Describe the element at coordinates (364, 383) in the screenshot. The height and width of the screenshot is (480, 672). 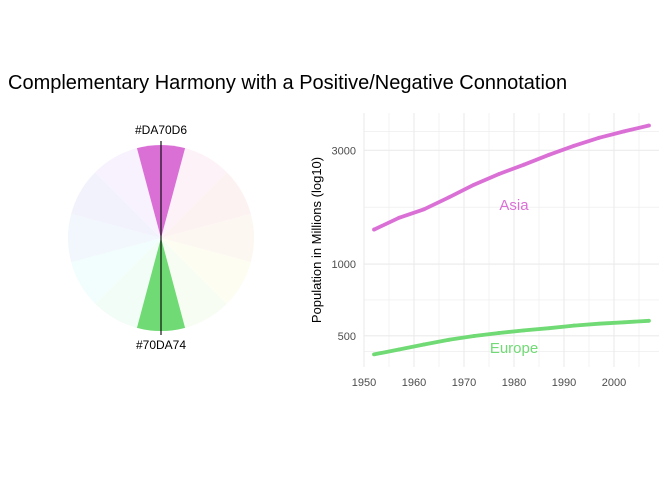
I see `x-tick-label: 1950` at that location.